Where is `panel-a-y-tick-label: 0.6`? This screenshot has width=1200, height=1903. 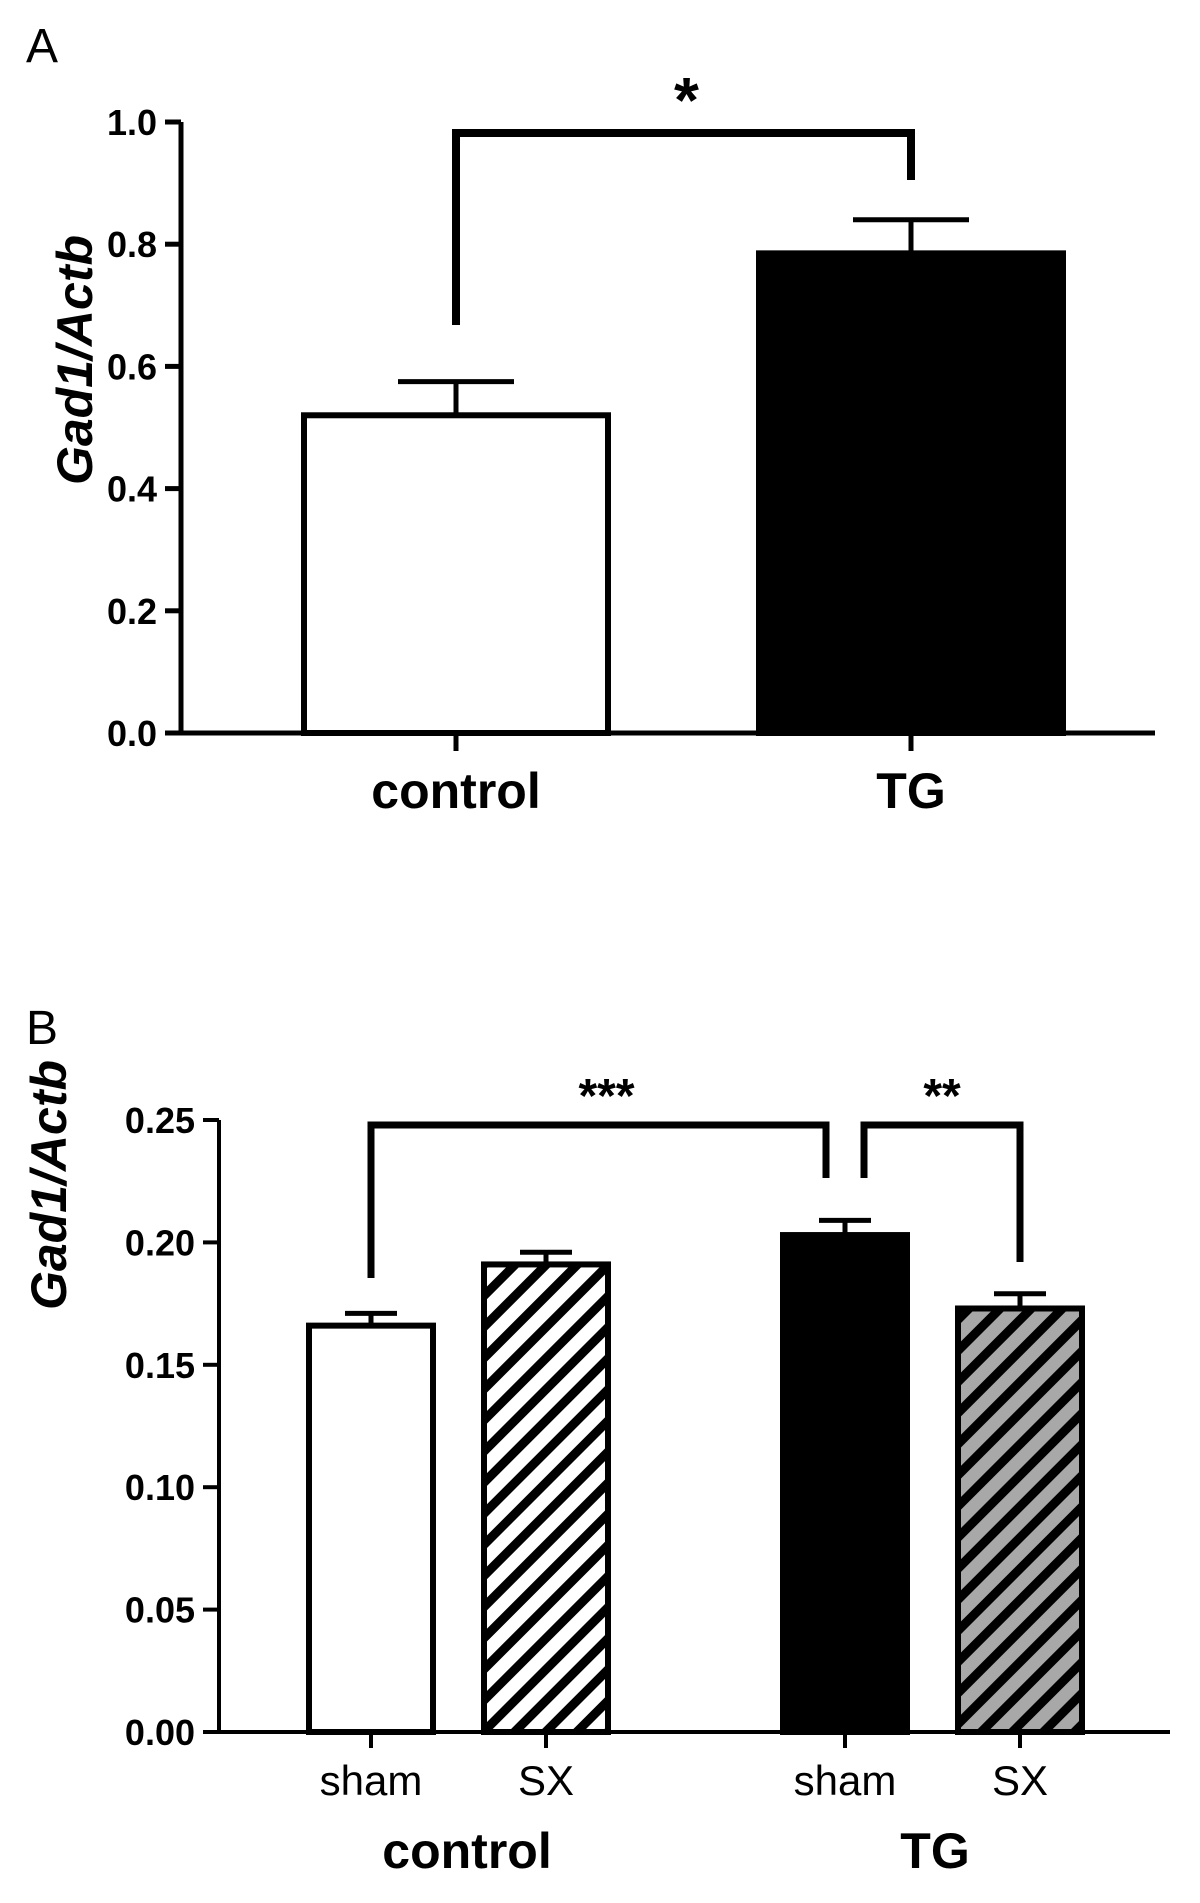 panel-a-y-tick-label: 0.6 is located at coordinates (132, 366).